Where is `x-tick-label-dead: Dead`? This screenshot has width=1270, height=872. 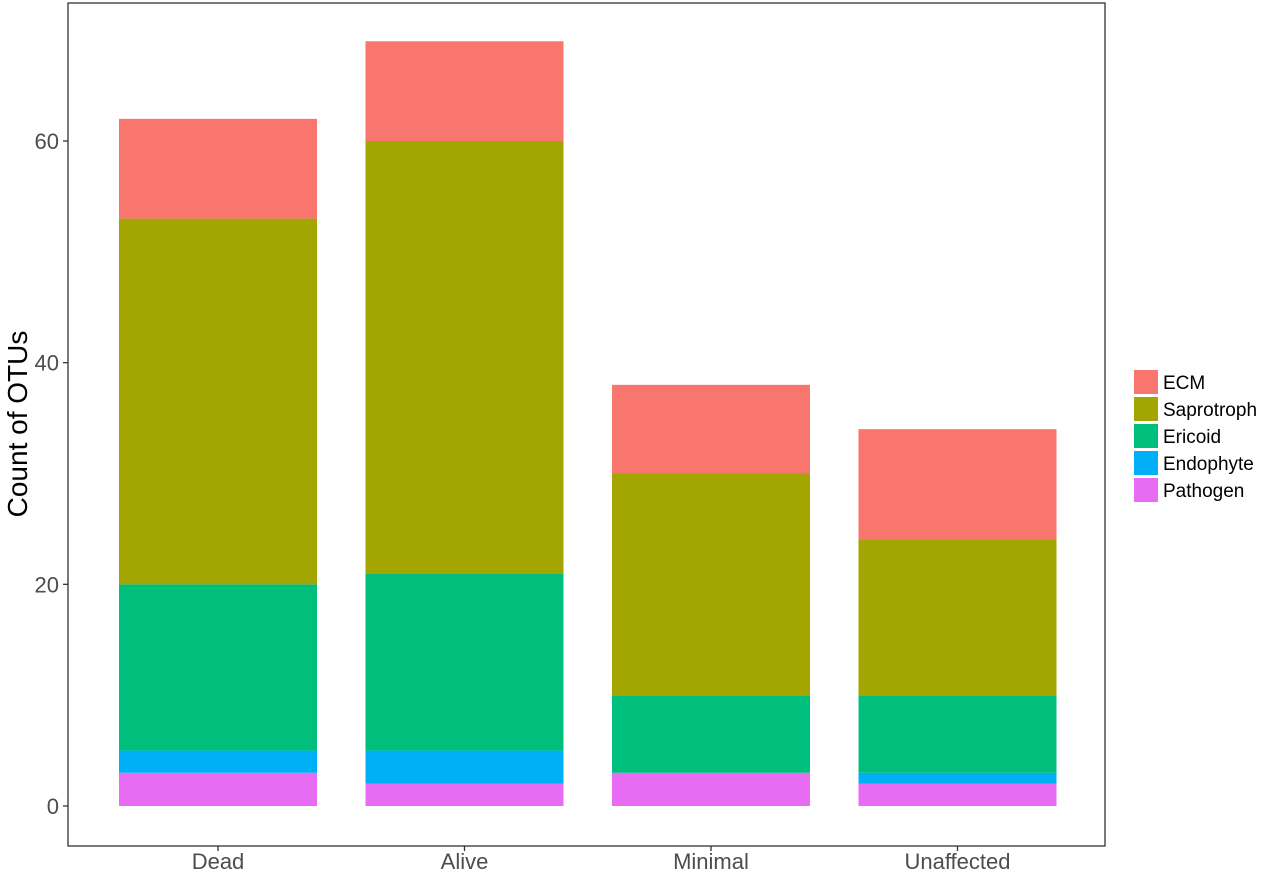 x-tick-label-dead: Dead is located at coordinates (218, 860).